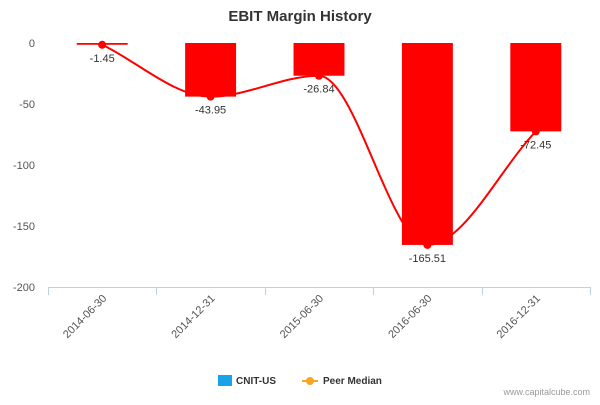 Image resolution: width=600 pixels, height=405 pixels. Describe the element at coordinates (102, 59) in the screenshot. I see `data-label: -1.45` at that location.